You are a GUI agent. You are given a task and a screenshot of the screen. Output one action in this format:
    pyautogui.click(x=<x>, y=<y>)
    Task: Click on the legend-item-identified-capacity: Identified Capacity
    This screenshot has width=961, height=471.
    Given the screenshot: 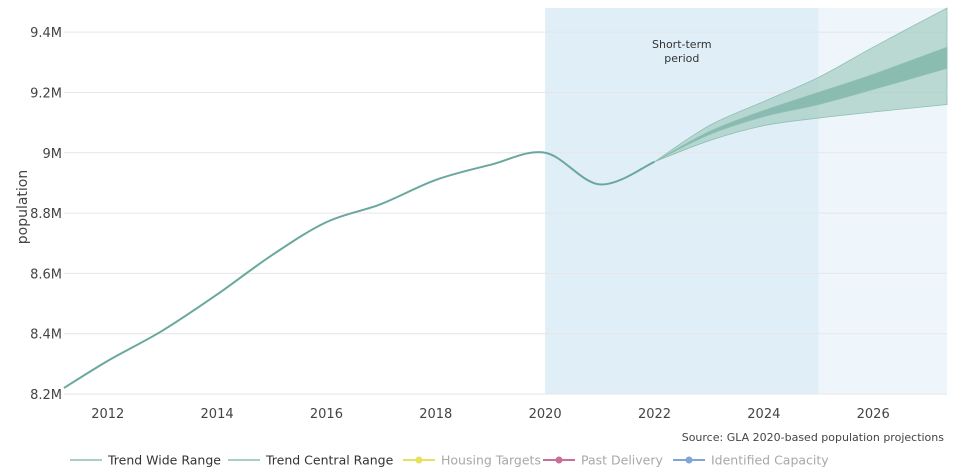 What is the action you would take?
    pyautogui.click(x=751, y=460)
    